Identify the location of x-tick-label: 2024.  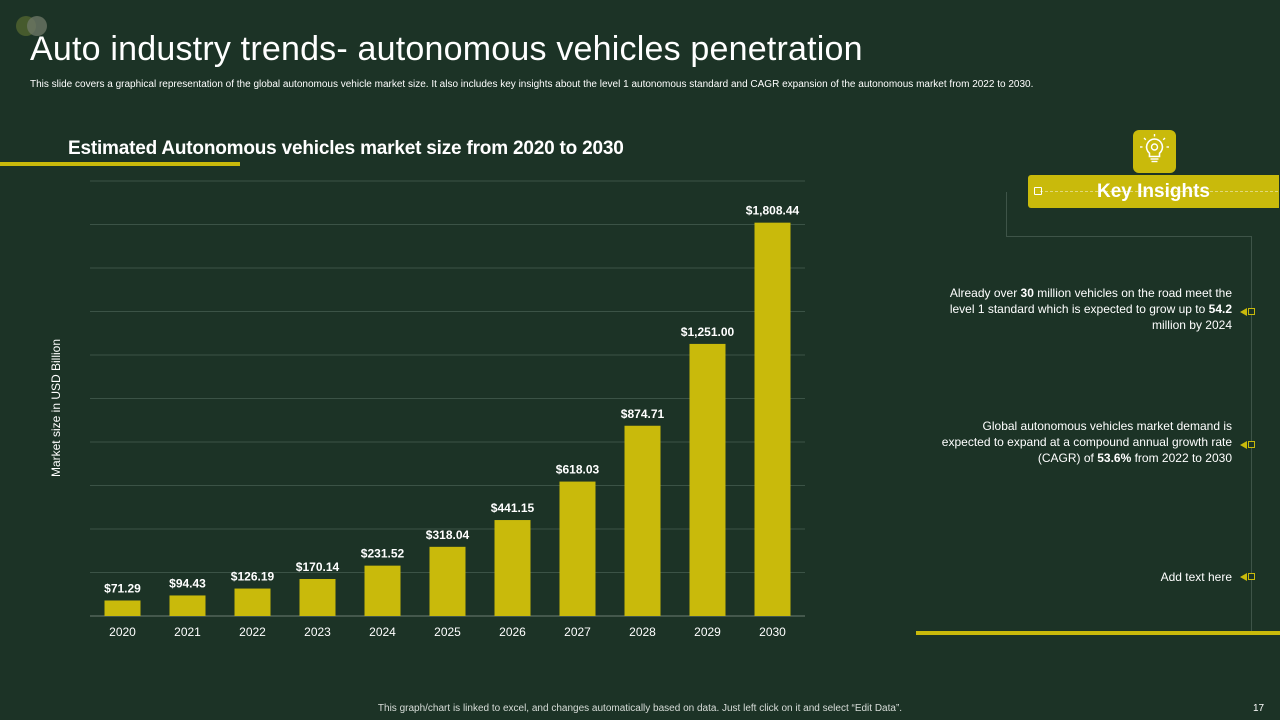
(382, 632).